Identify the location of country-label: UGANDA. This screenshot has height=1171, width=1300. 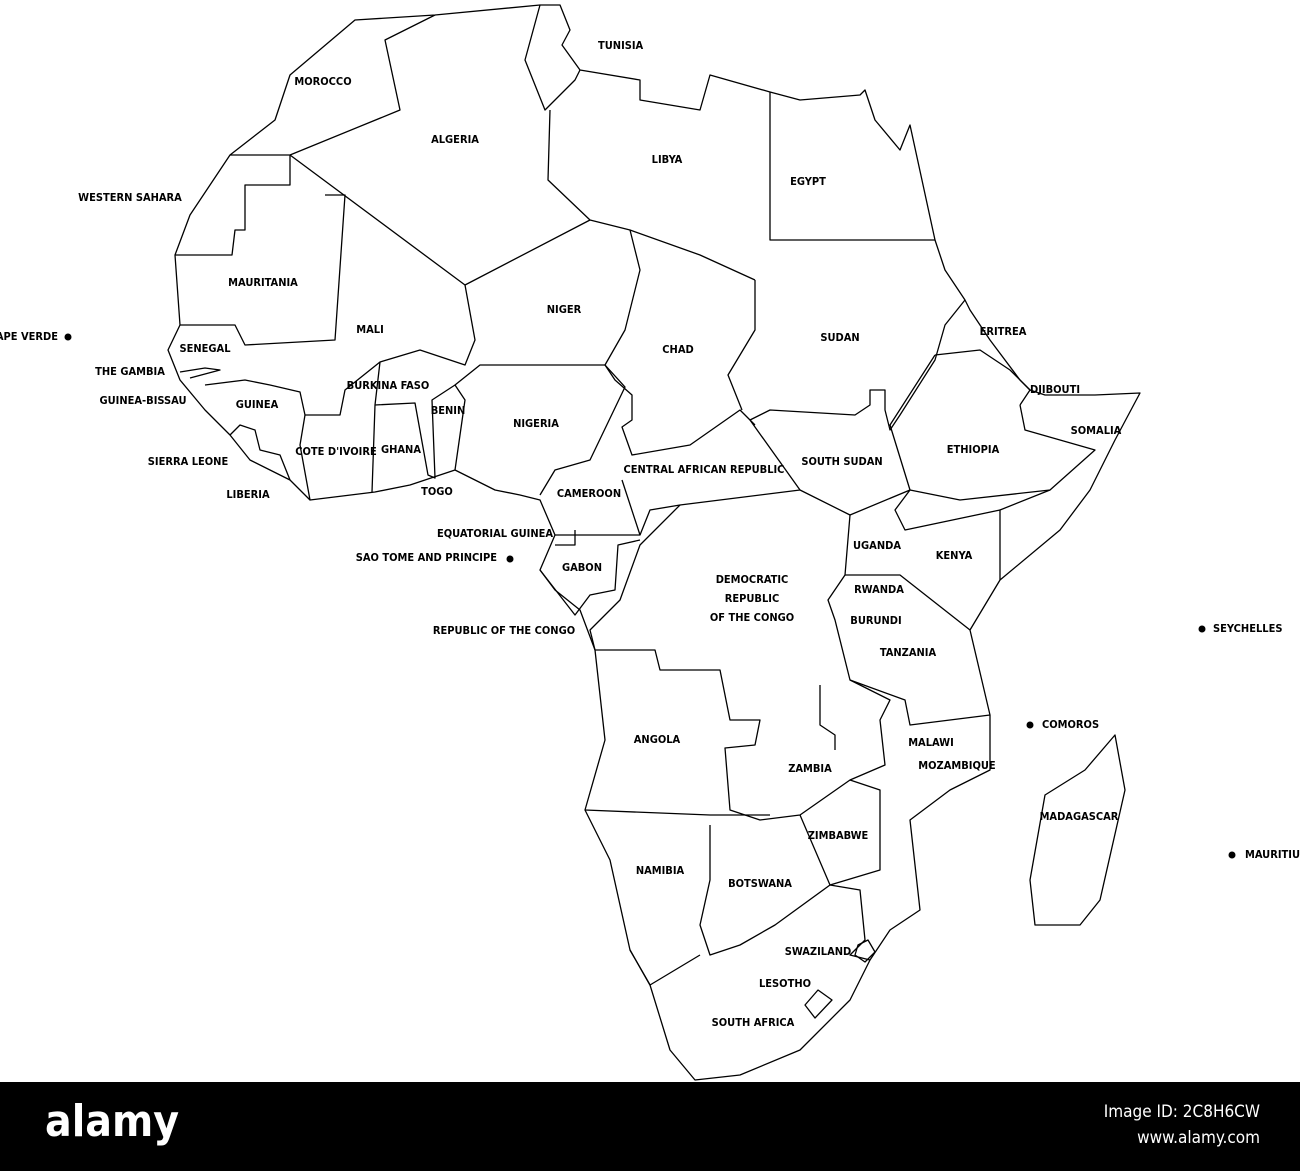
(877, 545).